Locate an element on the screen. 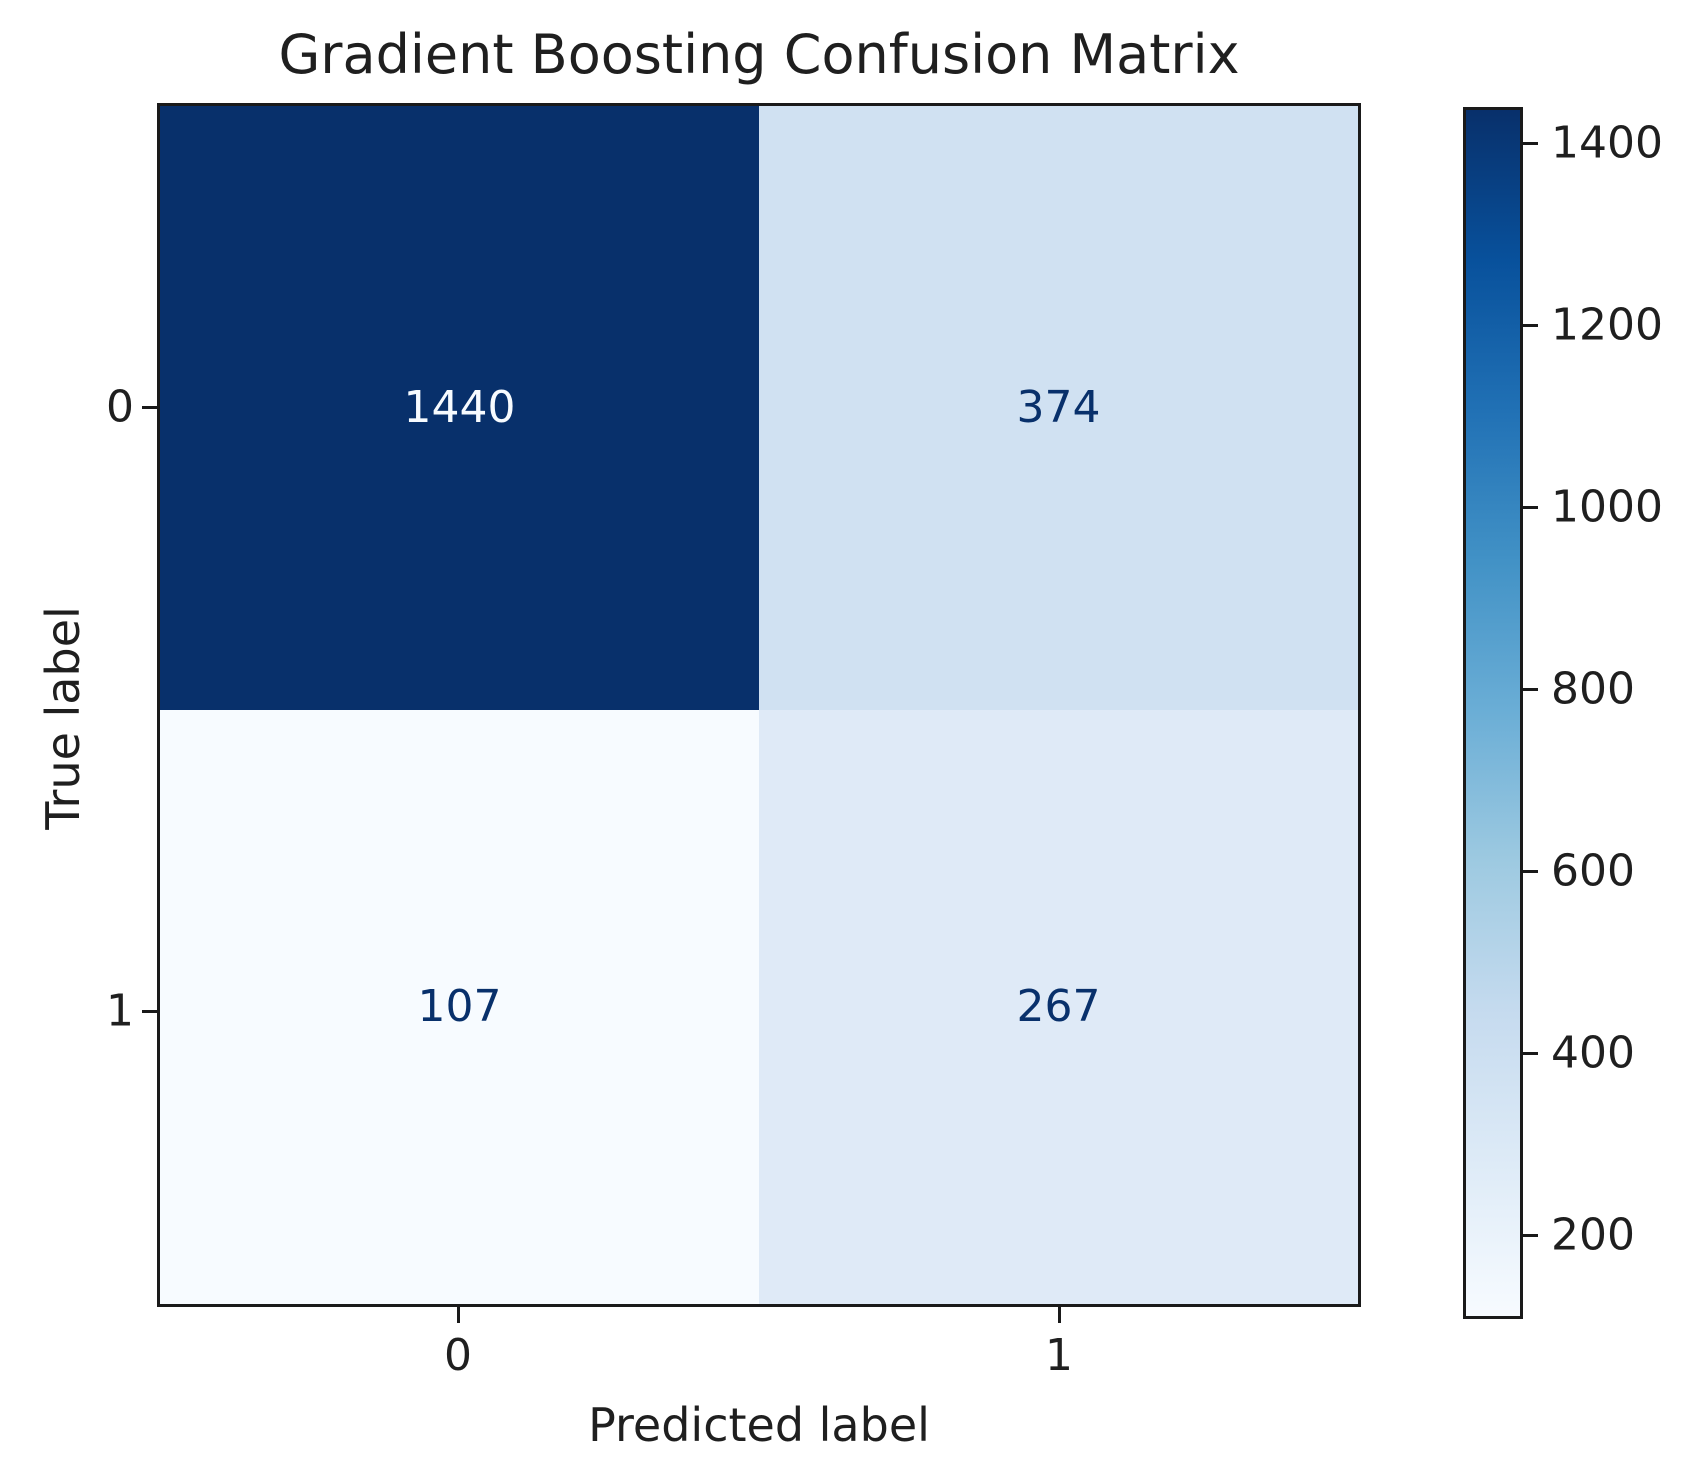  y-axis-label: True label is located at coordinates (63, 718).